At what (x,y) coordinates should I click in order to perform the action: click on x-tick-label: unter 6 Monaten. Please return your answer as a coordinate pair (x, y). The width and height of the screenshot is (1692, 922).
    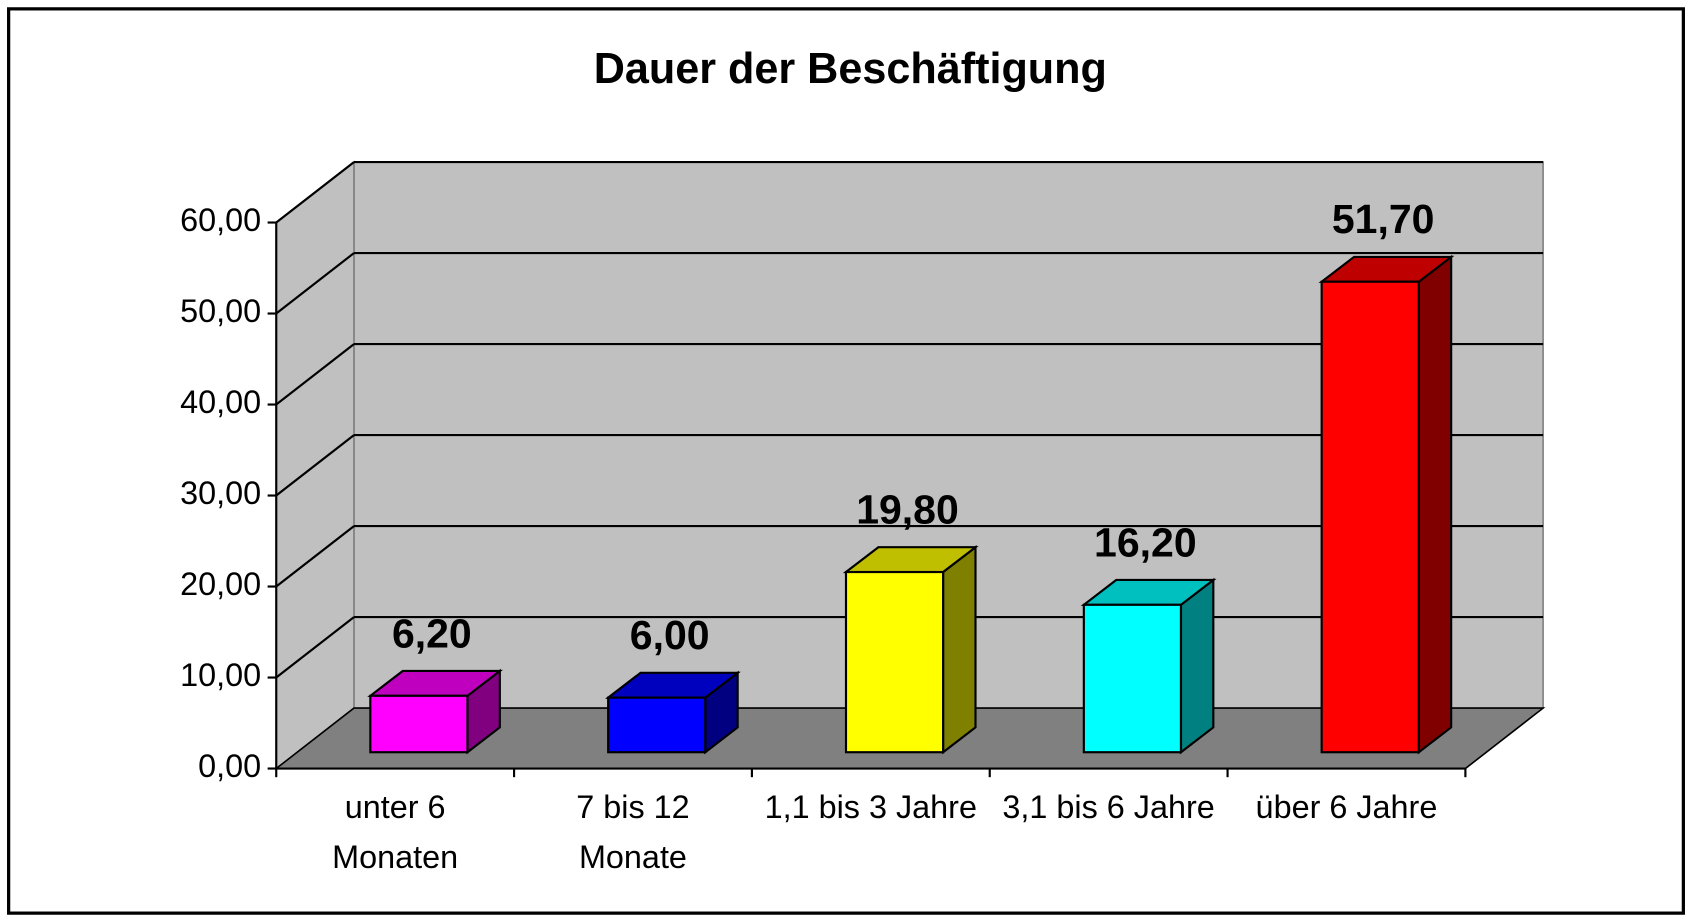
    Looking at the image, I should click on (395, 833).